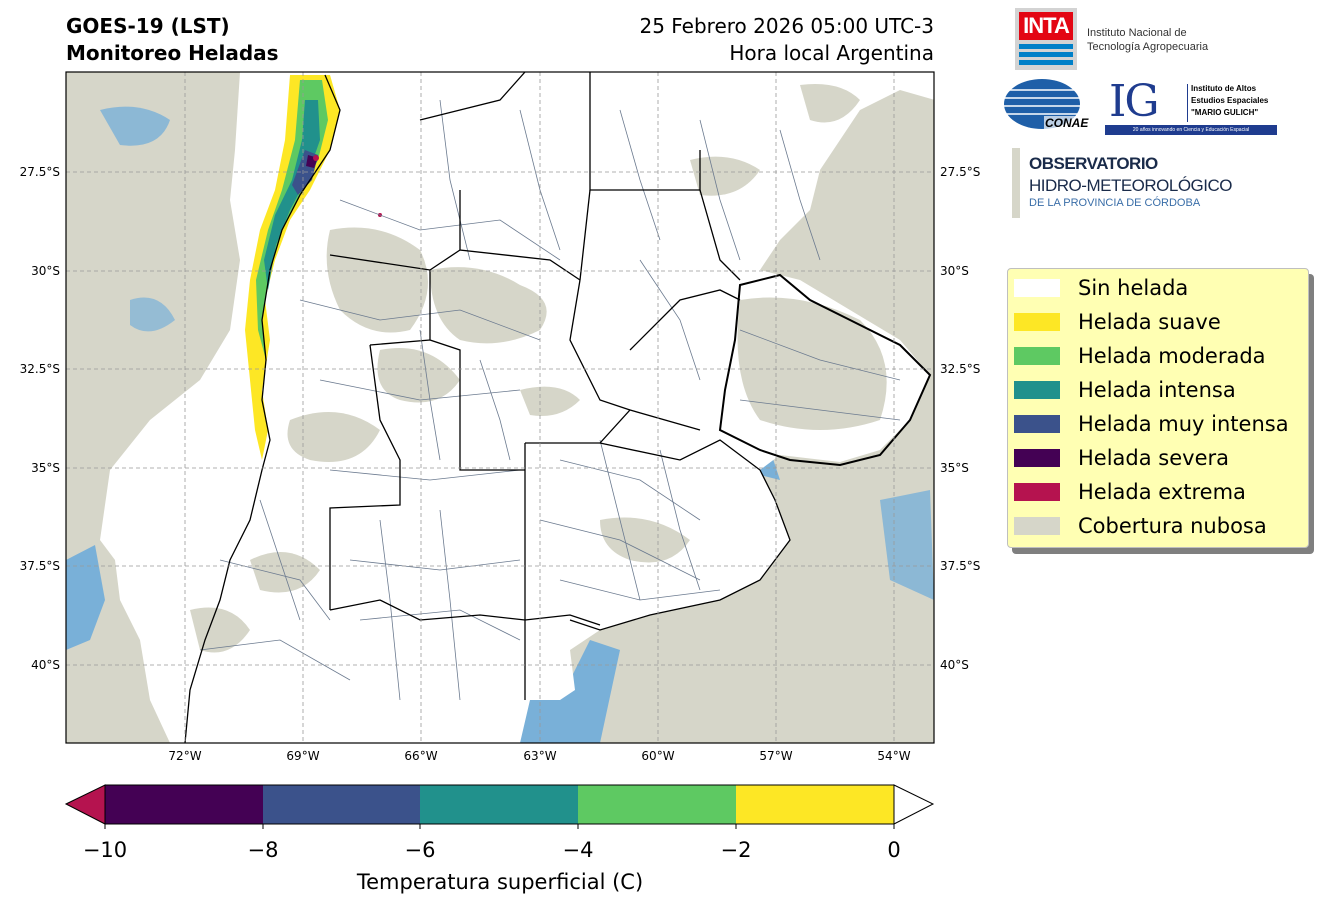 This screenshot has height=911, width=1324. I want to click on legend-item: Helada muy intensa, so click(1151, 424).